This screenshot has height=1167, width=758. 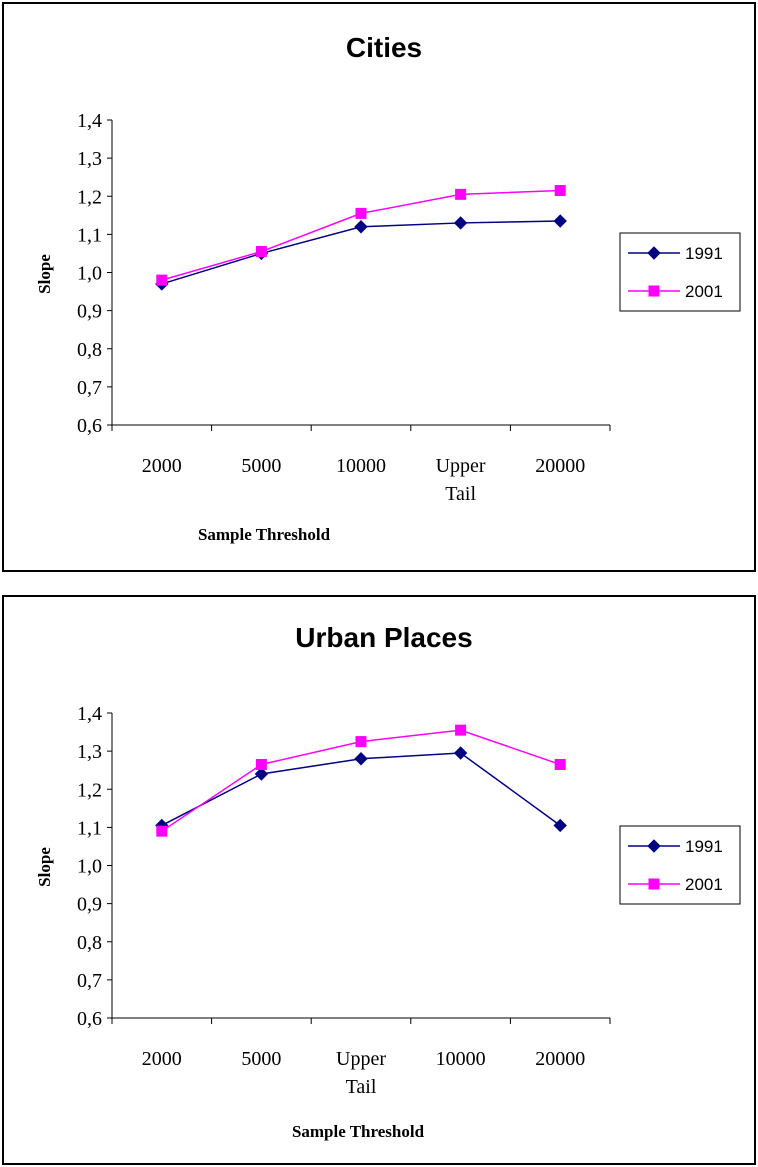 I want to click on series-line, so click(x=361, y=235).